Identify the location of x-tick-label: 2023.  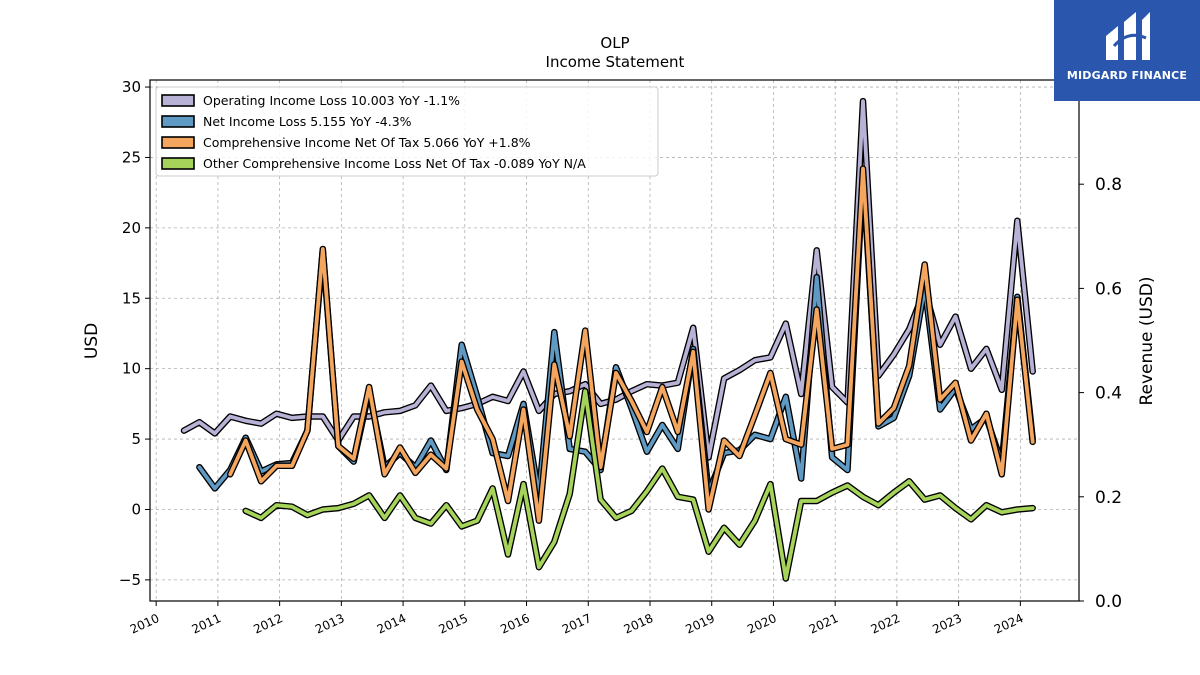
(947, 624).